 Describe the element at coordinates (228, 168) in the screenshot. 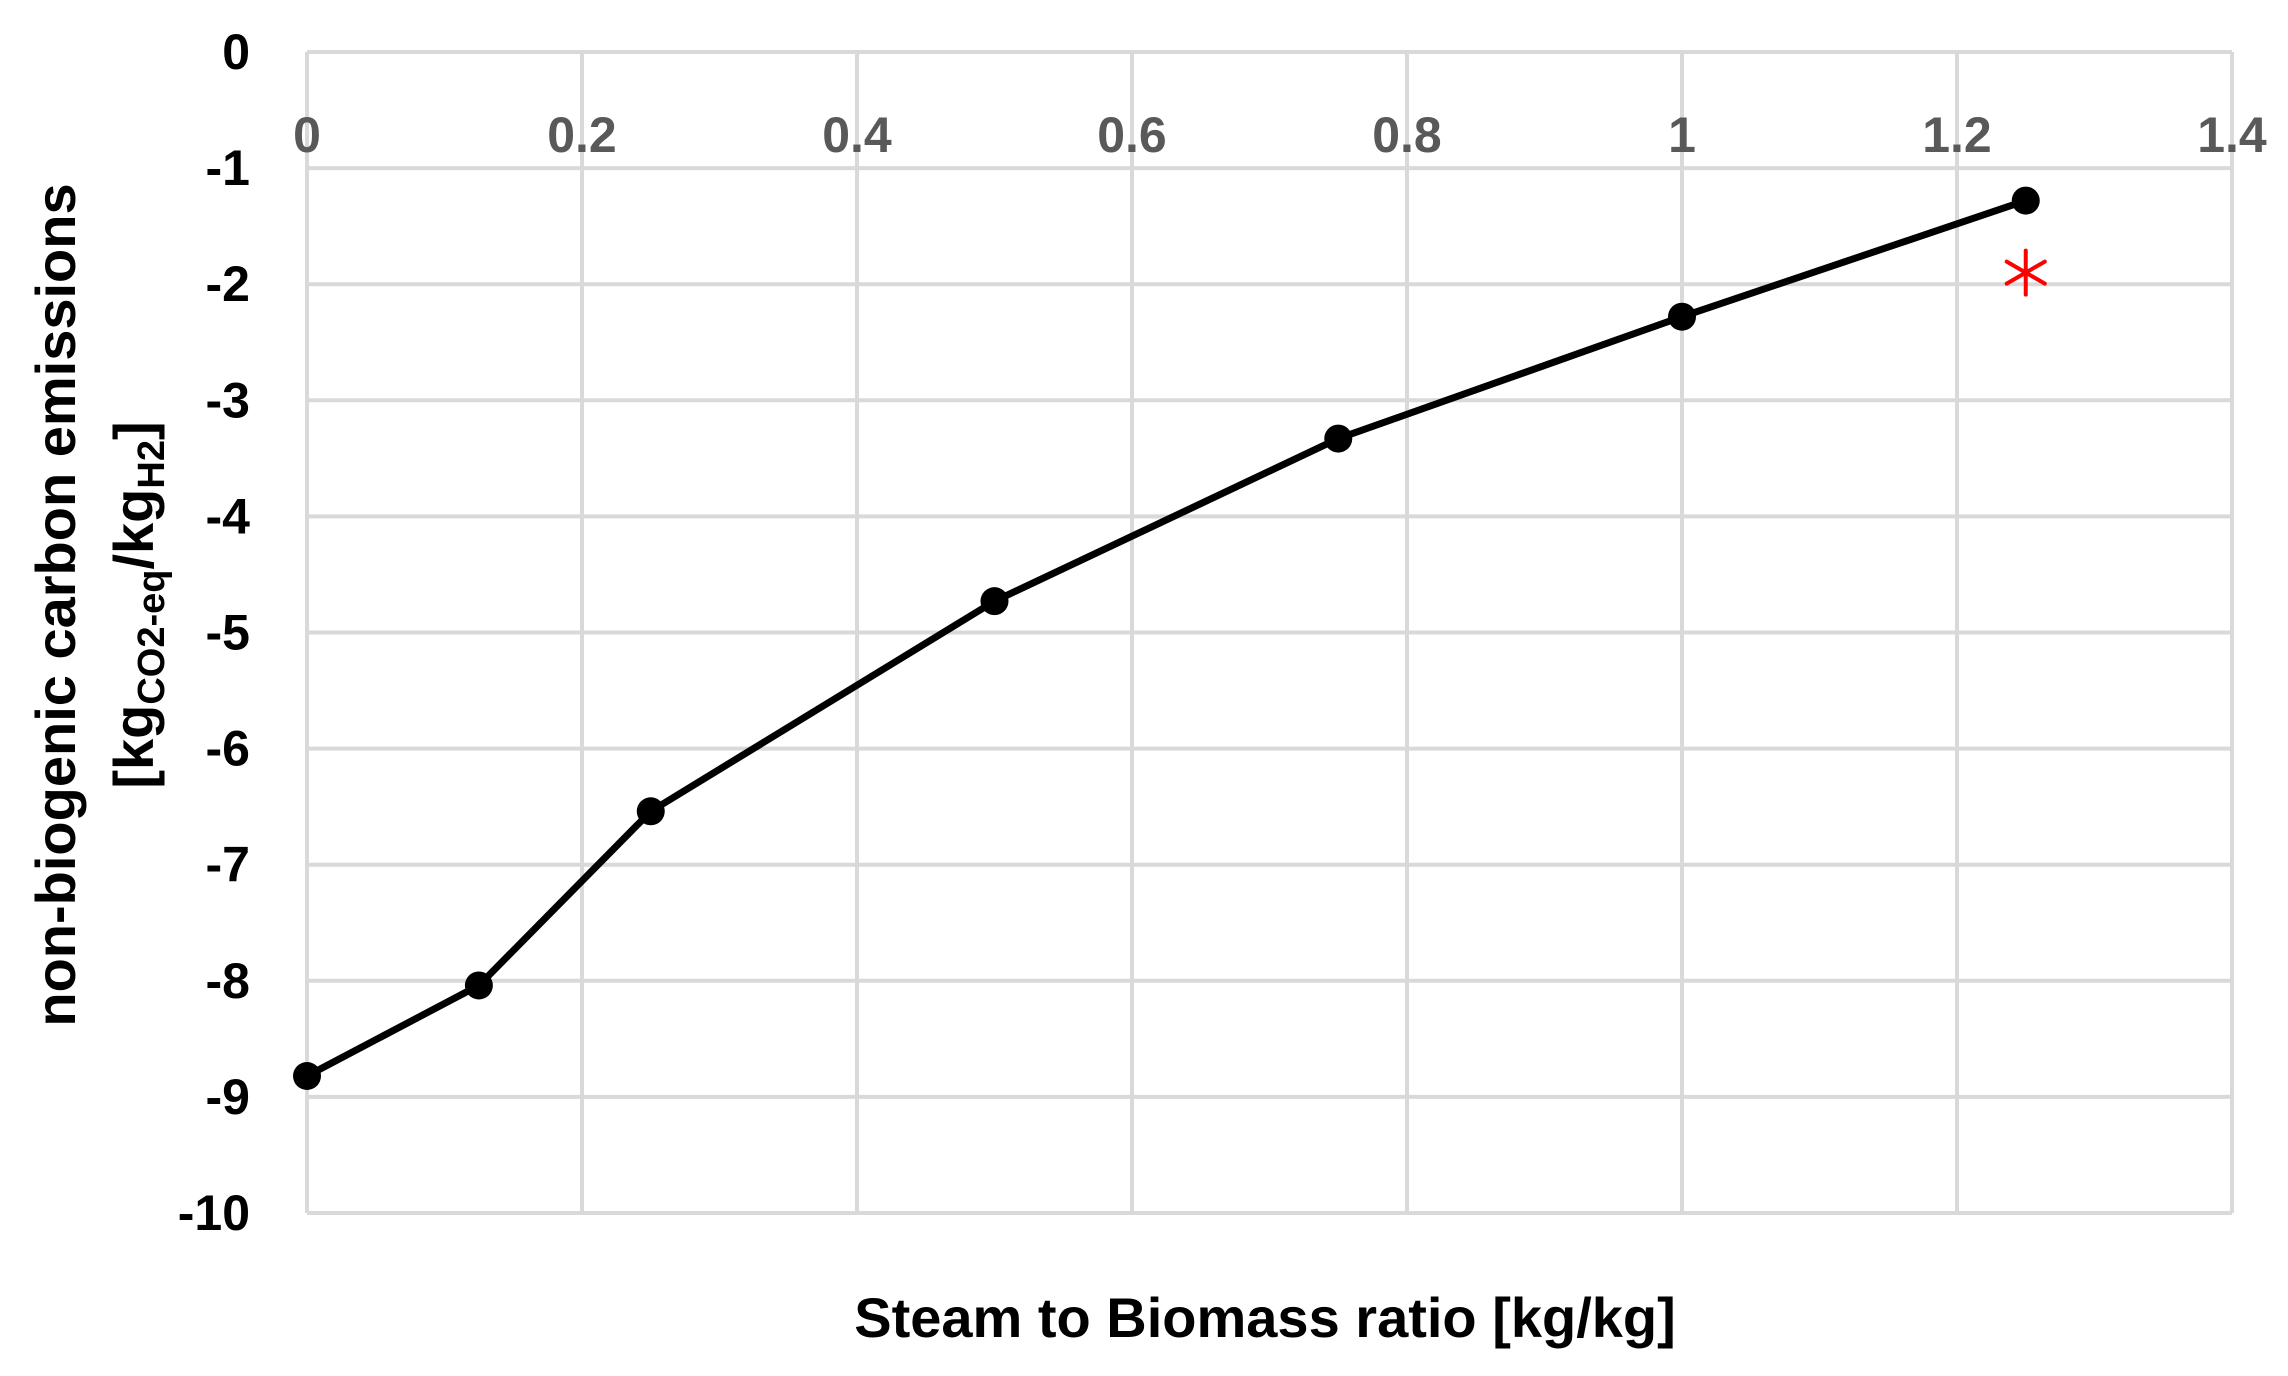

I see `y-tick-label-1: -1` at that location.